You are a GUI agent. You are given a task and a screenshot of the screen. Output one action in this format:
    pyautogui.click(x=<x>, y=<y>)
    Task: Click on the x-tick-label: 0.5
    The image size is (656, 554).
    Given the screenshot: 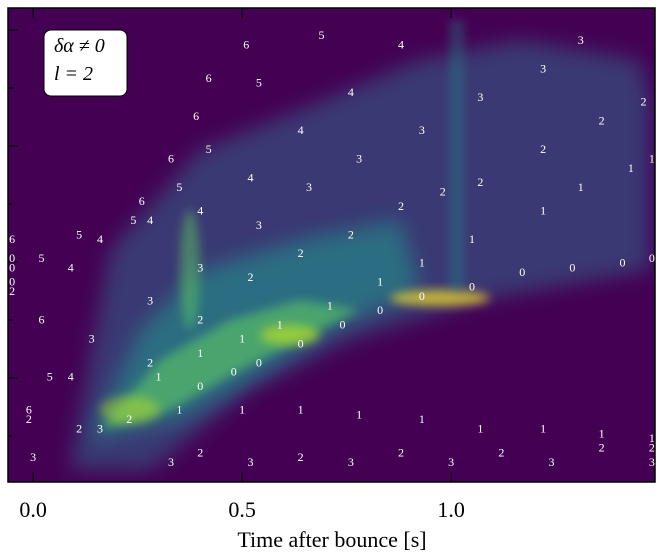 What is the action you would take?
    pyautogui.click(x=242, y=509)
    